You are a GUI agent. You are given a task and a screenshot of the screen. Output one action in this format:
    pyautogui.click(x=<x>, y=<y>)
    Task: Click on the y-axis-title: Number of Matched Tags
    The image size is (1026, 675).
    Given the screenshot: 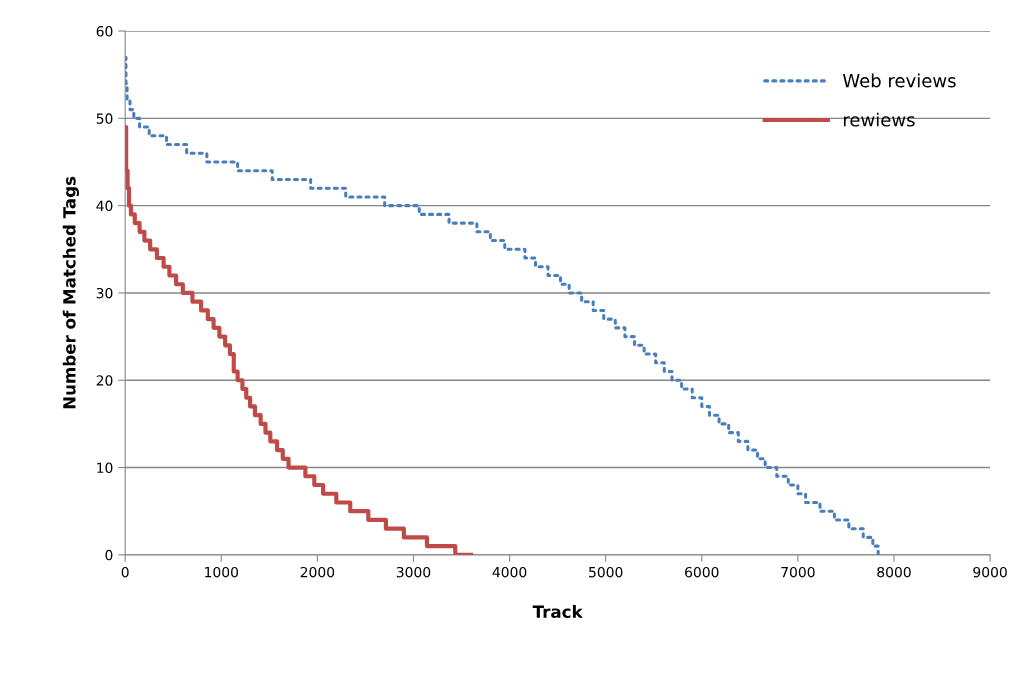 What is the action you would take?
    pyautogui.click(x=71, y=292)
    